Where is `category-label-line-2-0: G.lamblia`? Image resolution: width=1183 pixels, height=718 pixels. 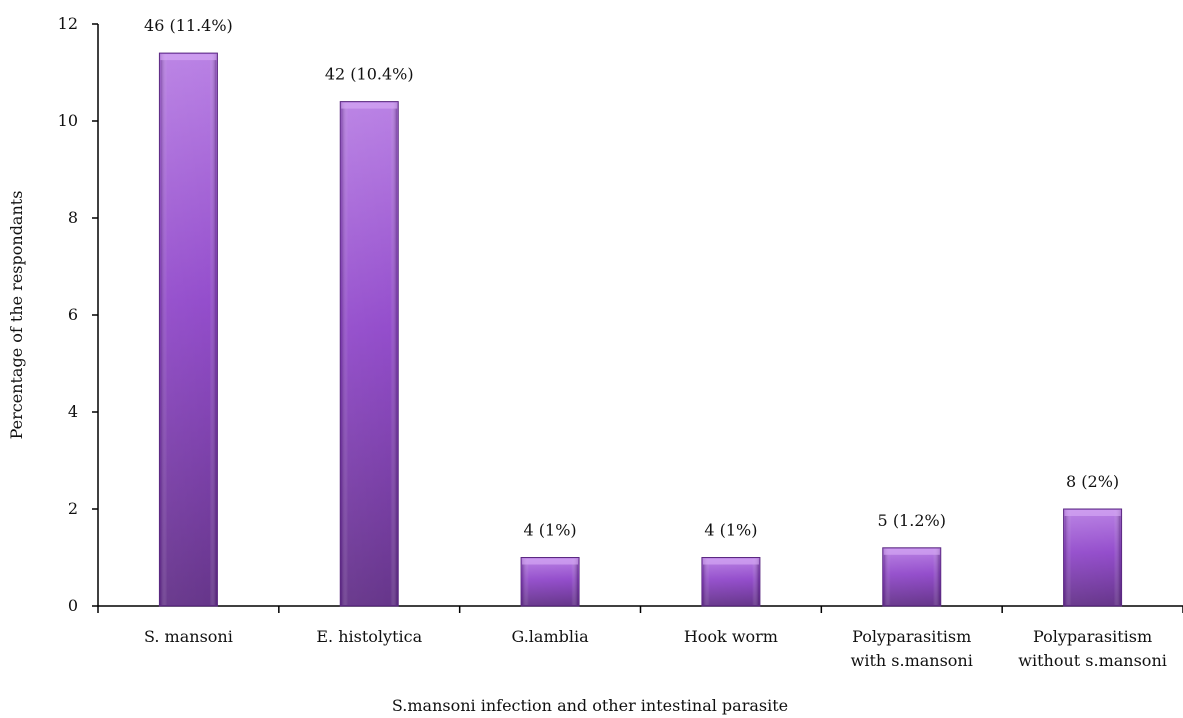
category-label-line-2-0: G.lamblia is located at coordinates (551, 636).